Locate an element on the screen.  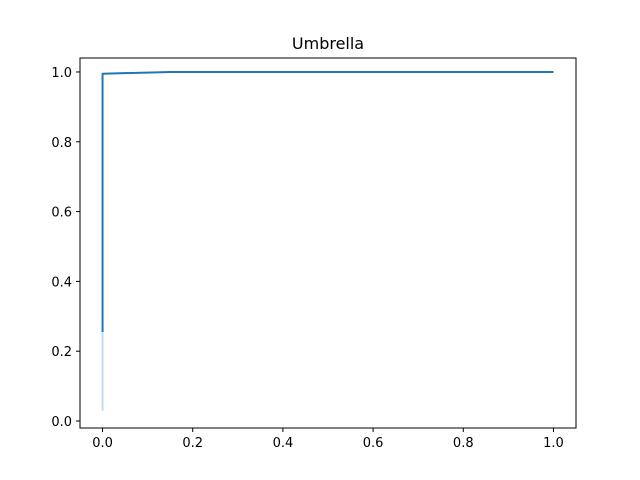
x-tick-label: 0.4 is located at coordinates (283, 443).